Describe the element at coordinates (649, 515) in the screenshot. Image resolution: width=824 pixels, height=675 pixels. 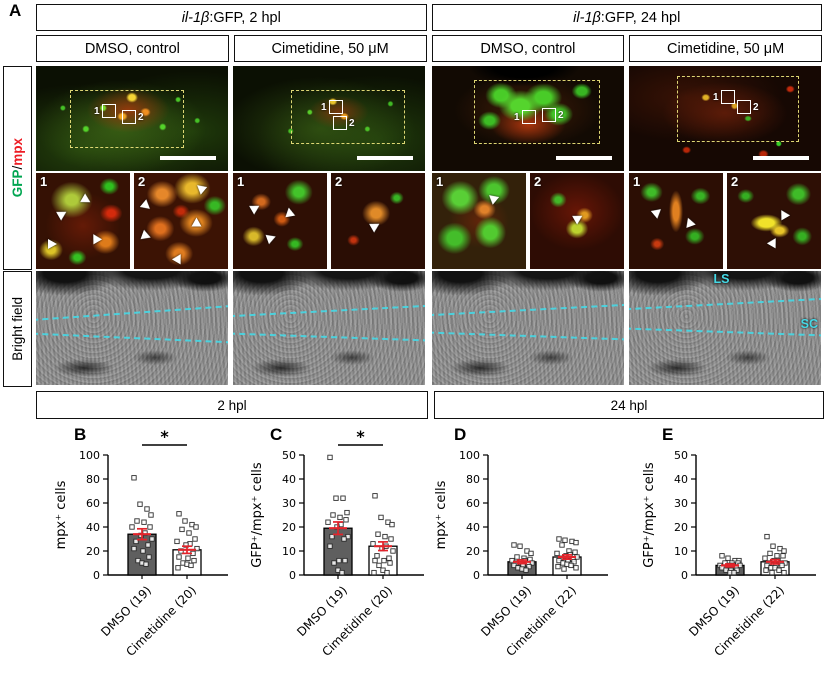
I see `svg-text: GFP⁺/mpx⁺ cells` at that location.